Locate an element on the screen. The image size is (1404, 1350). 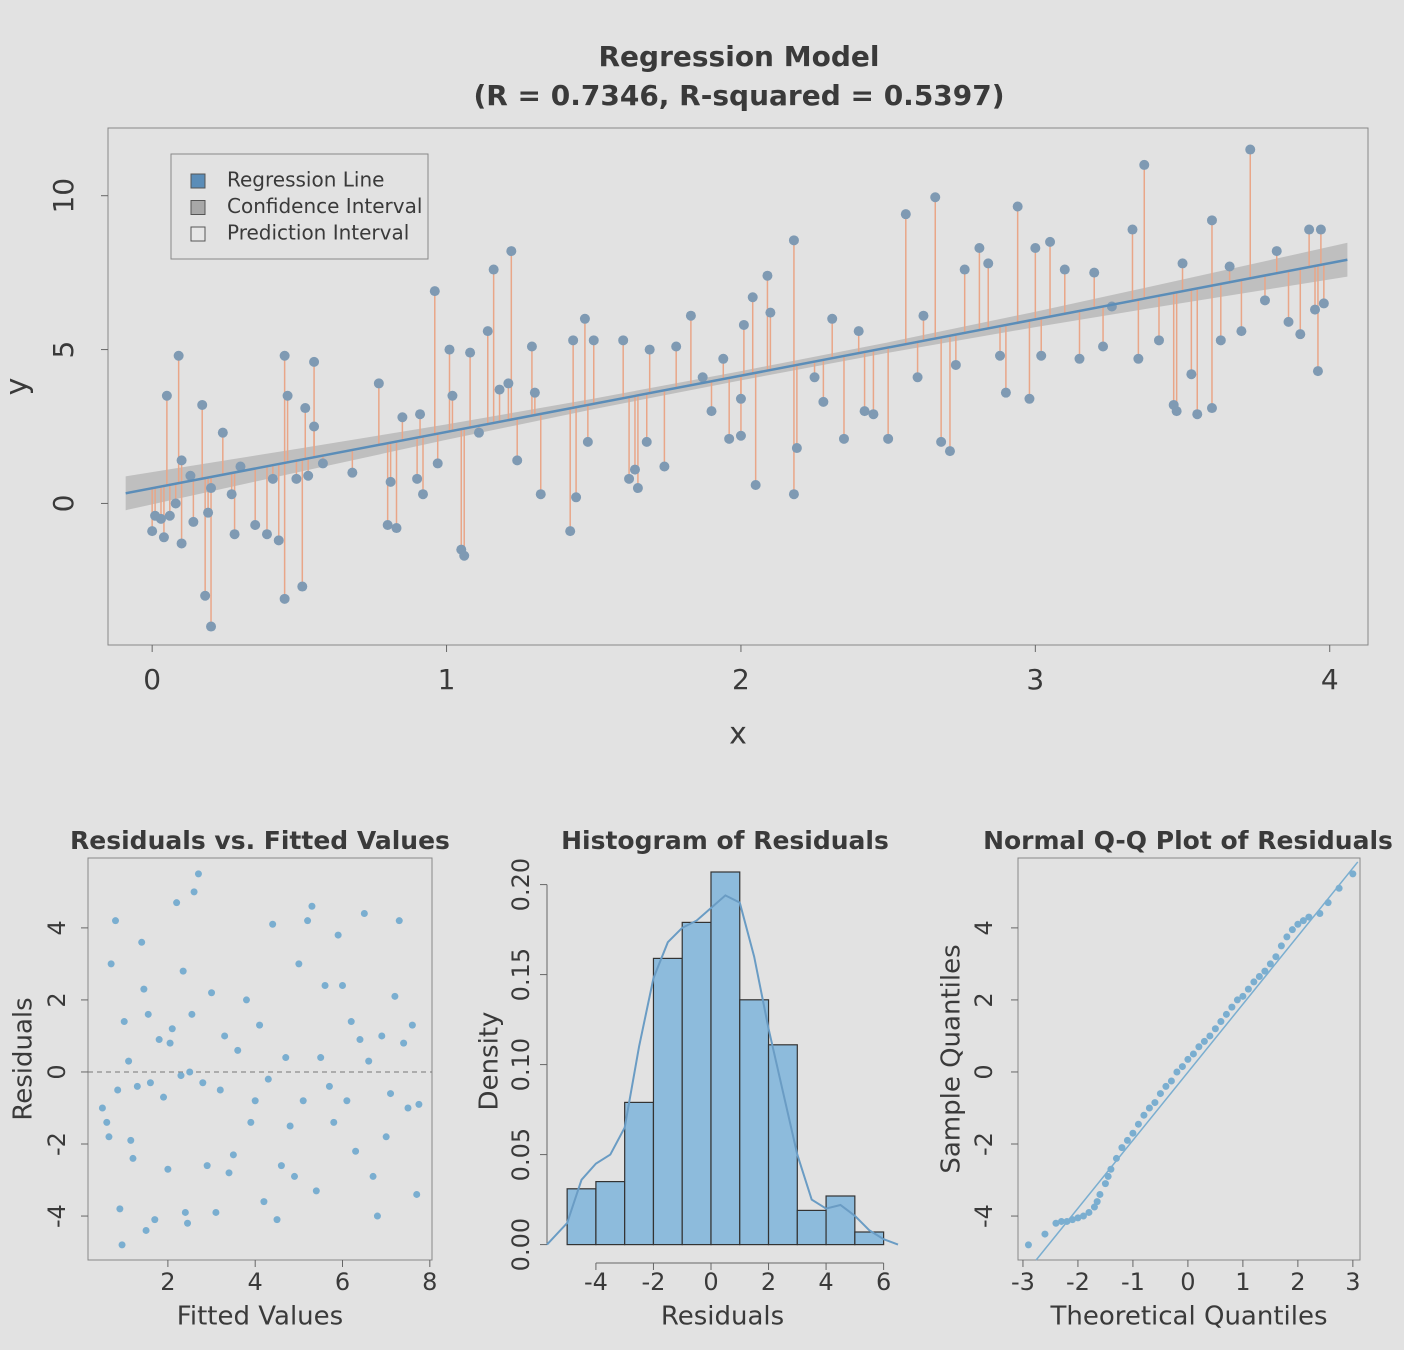
x-axis-label: x is located at coordinates (738, 734).